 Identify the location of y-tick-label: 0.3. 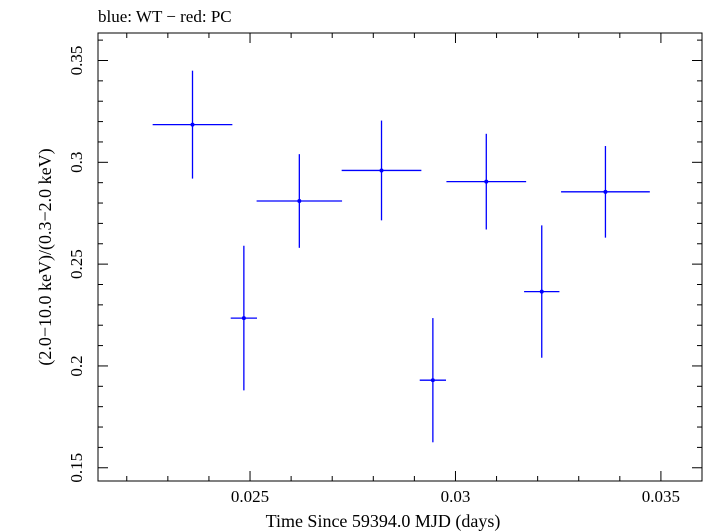
(76, 162).